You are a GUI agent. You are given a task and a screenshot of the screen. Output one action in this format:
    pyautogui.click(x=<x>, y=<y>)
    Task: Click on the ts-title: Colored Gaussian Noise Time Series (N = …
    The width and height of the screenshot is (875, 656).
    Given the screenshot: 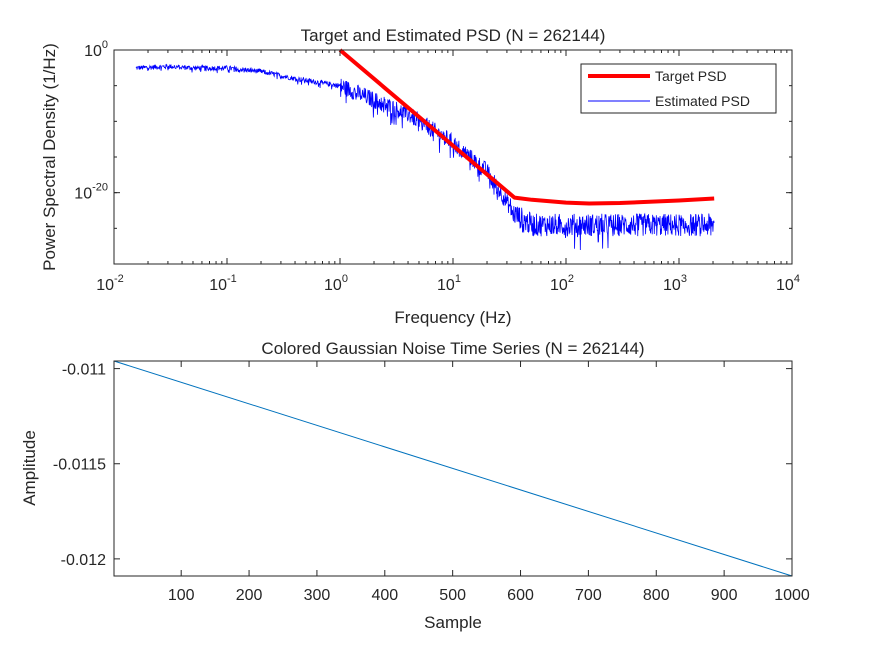 What is the action you would take?
    pyautogui.click(x=452, y=348)
    